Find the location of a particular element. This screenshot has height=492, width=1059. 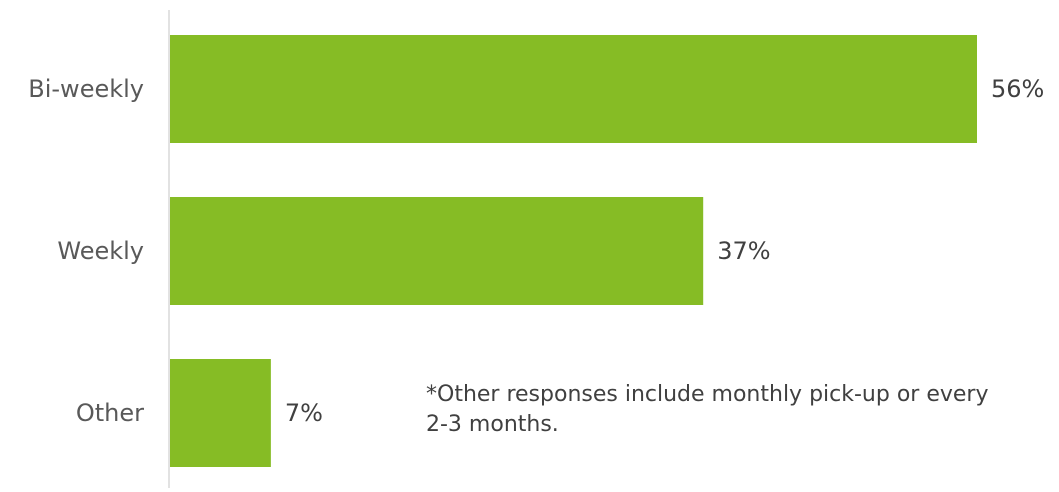

footnote-line-2: 2-3 months. is located at coordinates (492, 424).